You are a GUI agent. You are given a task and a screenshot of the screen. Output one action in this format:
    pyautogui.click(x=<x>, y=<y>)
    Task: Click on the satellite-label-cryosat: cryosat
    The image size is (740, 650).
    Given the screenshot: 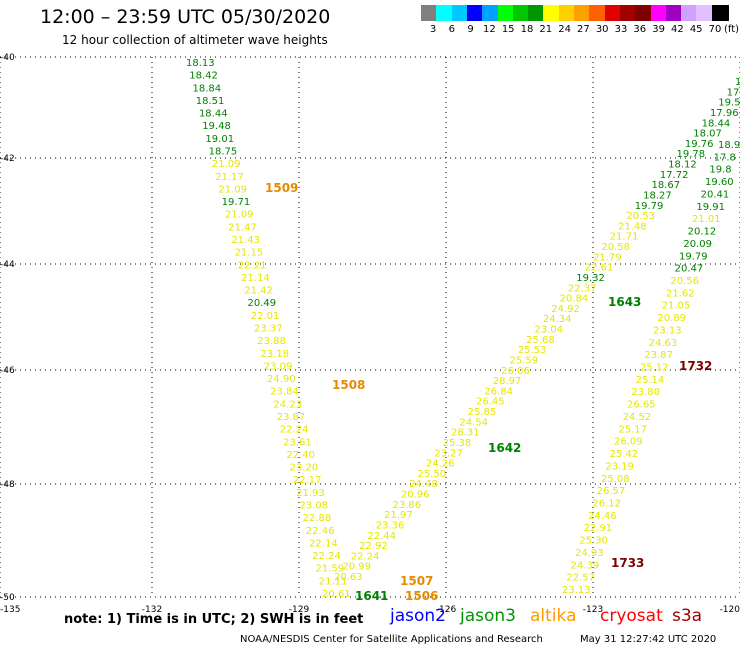 What is the action you would take?
    pyautogui.click(x=631, y=616)
    